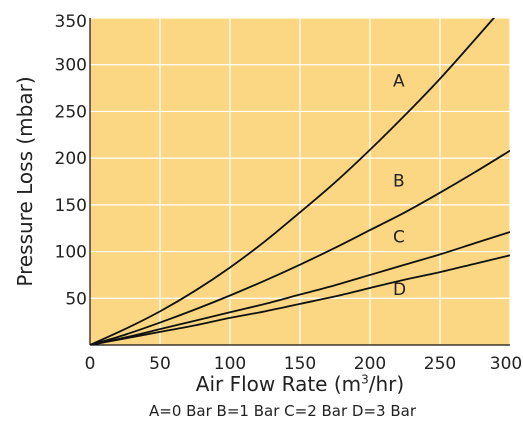 The height and width of the screenshot is (425, 523). What do you see at coordinates (71, 159) in the screenshot?
I see `y-tick-label: 200` at bounding box center [71, 159].